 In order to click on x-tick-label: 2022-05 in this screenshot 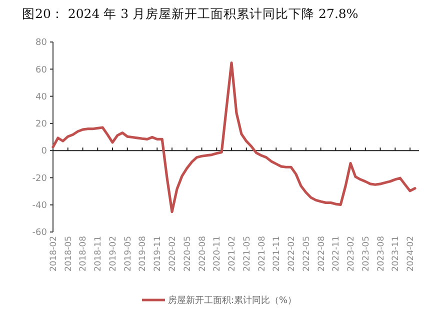, I will do `click(307, 254)`.